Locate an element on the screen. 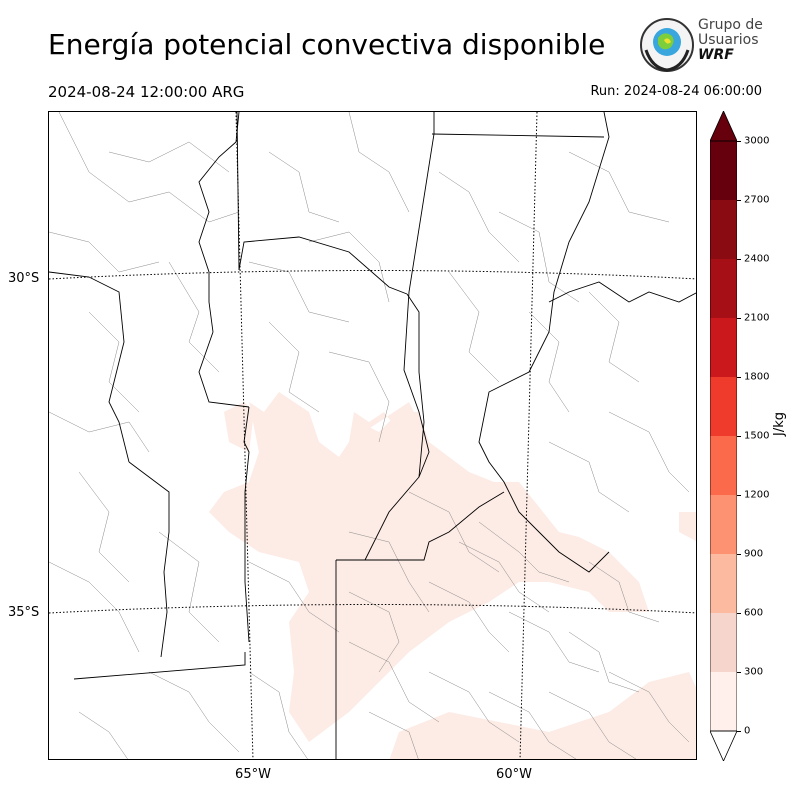 The height and width of the screenshot is (800, 800). border-la-rioja is located at coordinates (224, 369).